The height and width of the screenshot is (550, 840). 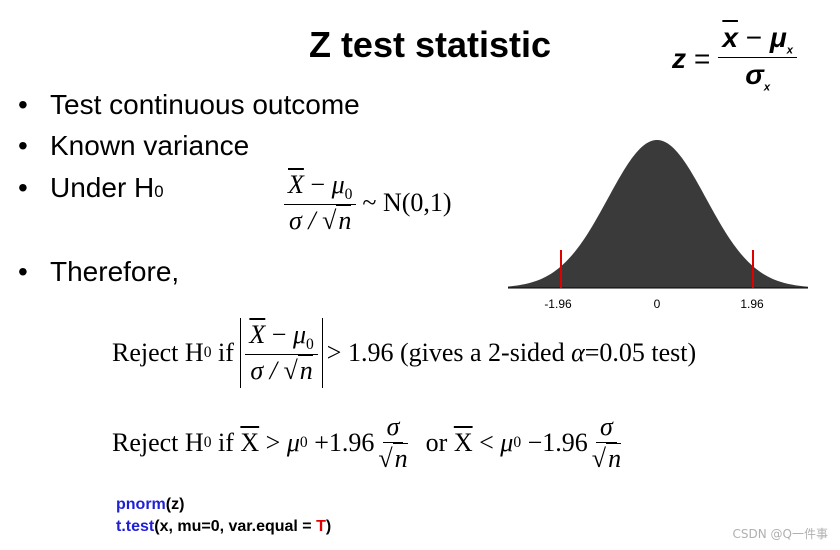 I want to click on true-value: T, so click(x=321, y=526).